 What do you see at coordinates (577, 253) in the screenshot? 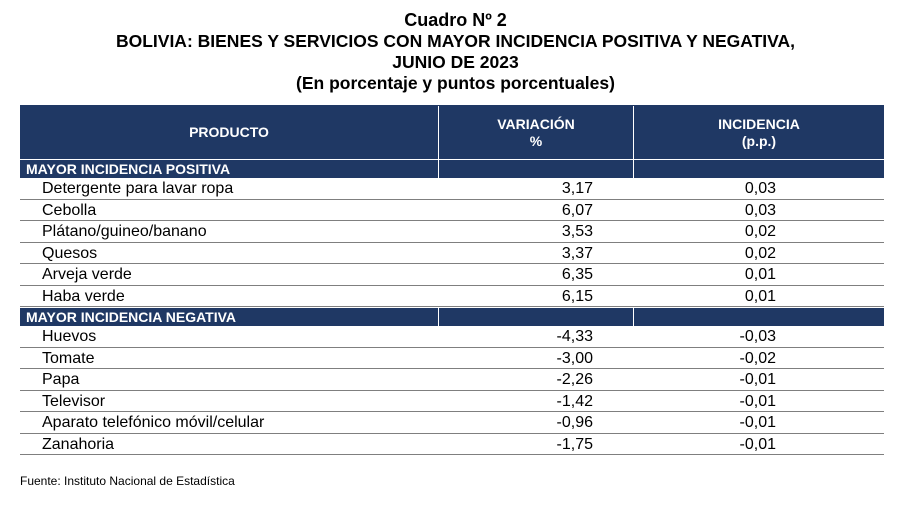
I see `cell-variacion: 3,37` at bounding box center [577, 253].